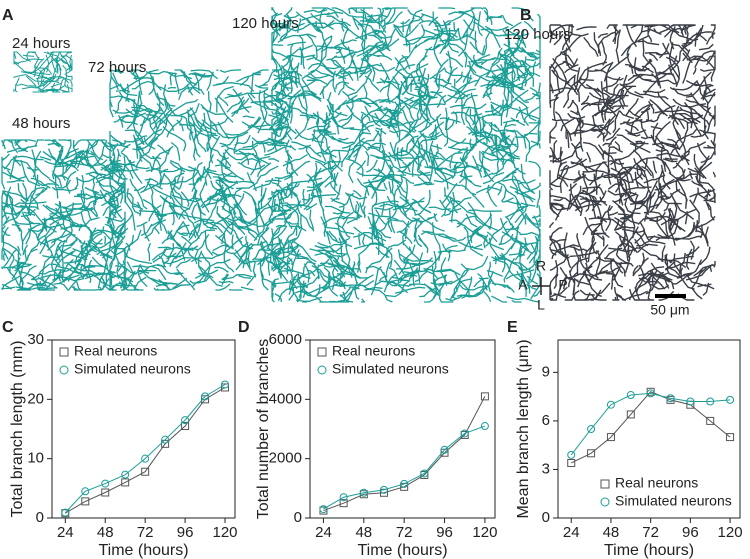 This screenshot has width=750, height=559. I want to click on stage-label: 120 hours, so click(265, 23).